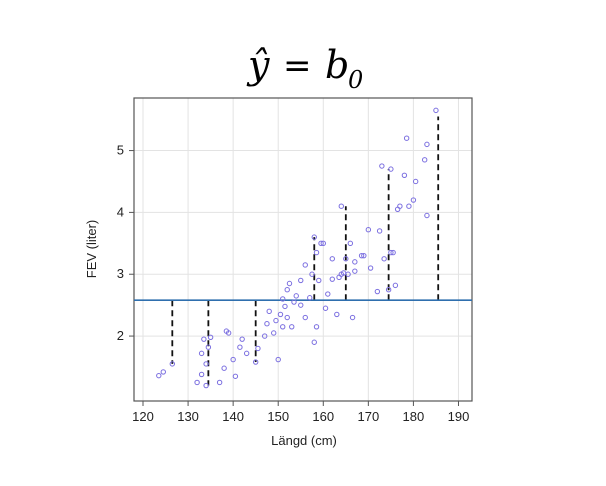 The width and height of the screenshot is (606, 486). What do you see at coordinates (143, 416) in the screenshot?
I see `x-tick-label: 120` at bounding box center [143, 416].